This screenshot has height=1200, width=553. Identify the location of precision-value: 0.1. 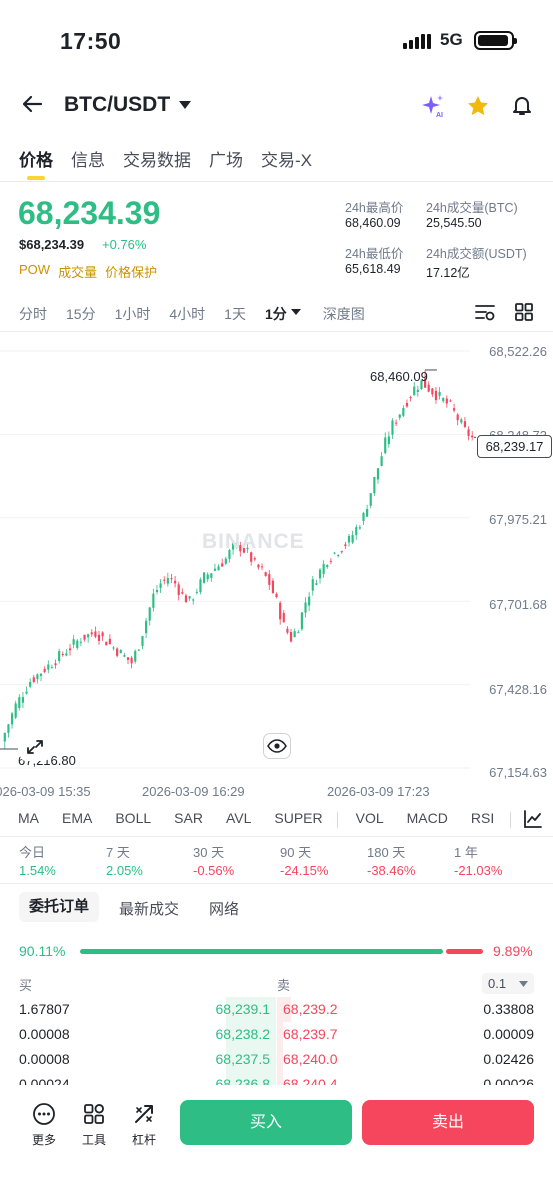
(497, 983).